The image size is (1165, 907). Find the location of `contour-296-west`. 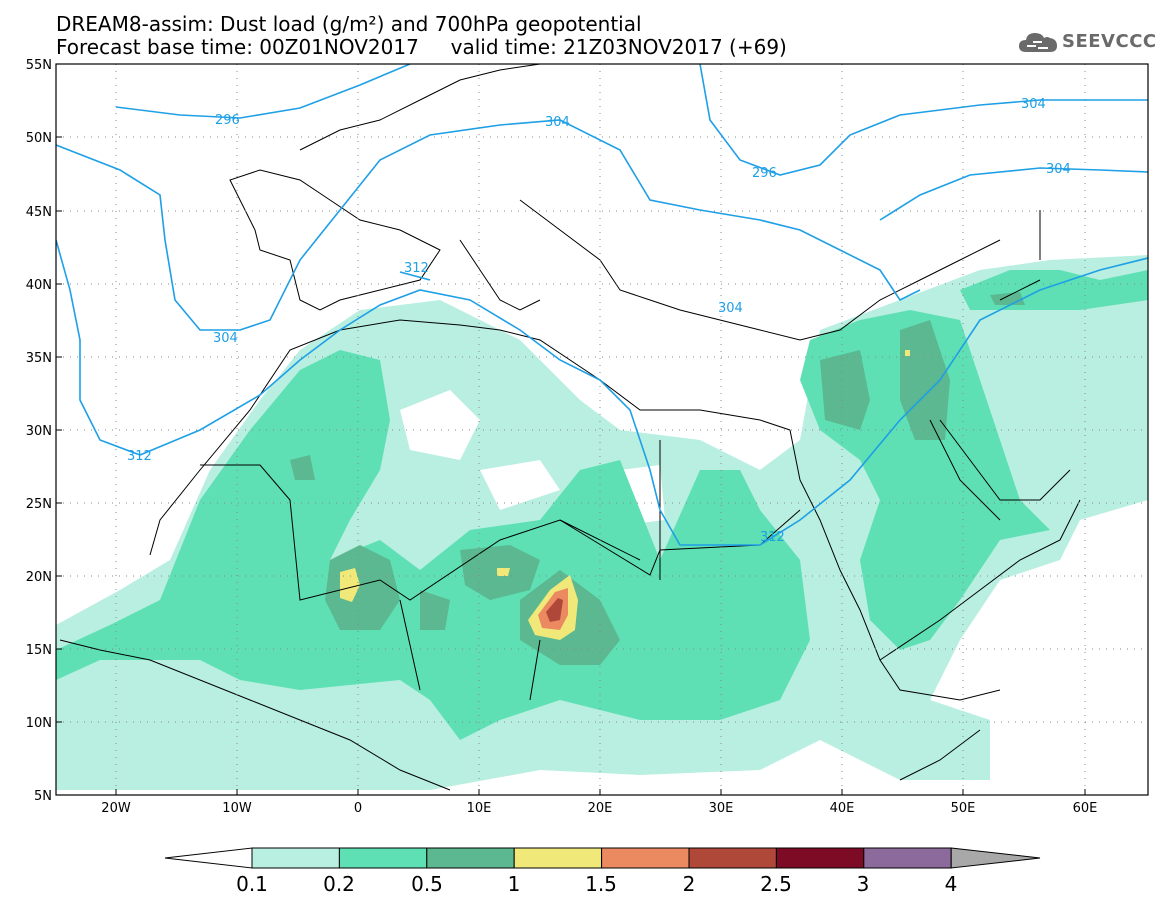

contour-296-west is located at coordinates (263, 91).